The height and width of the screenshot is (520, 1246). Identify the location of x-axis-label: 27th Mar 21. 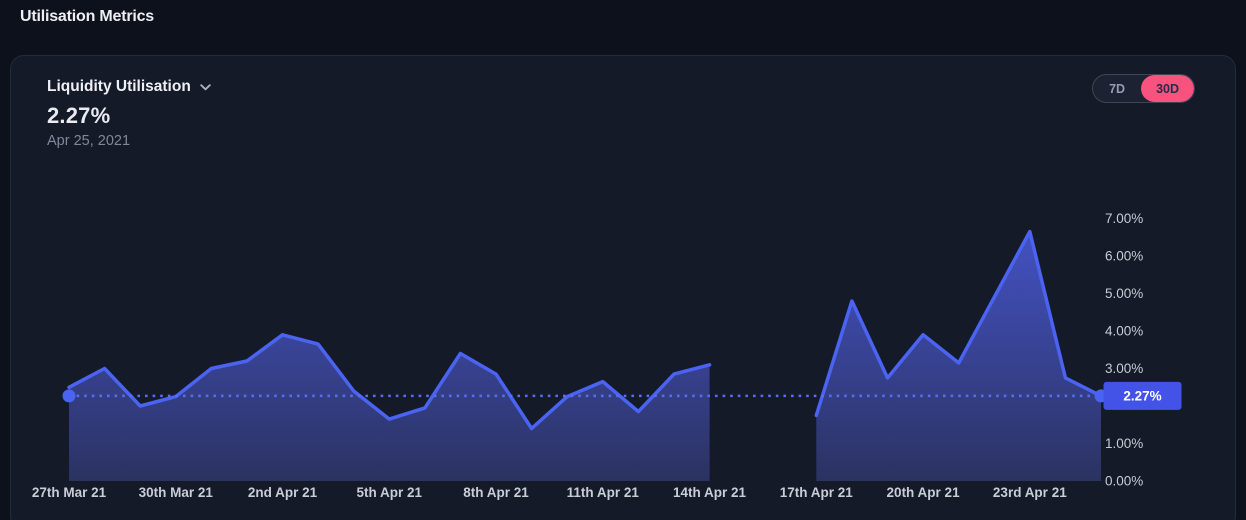
(69, 492).